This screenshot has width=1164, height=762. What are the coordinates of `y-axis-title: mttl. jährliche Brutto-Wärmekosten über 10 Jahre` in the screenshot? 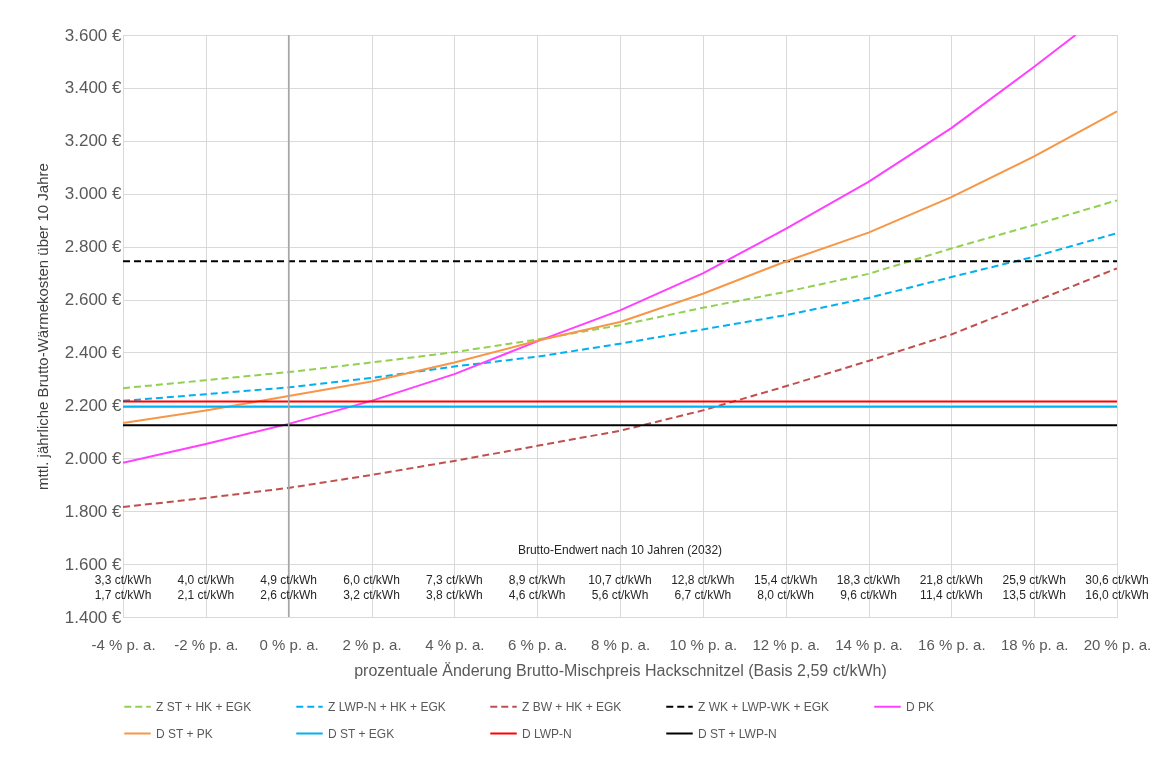 It's located at (42, 326).